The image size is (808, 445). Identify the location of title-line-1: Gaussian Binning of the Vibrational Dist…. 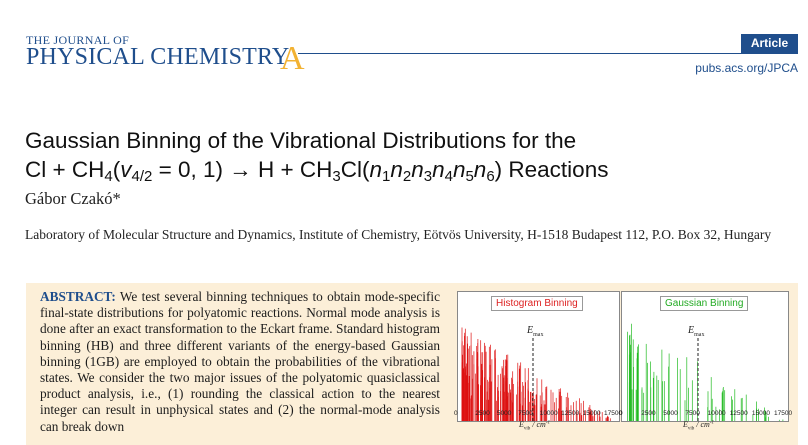
(301, 140).